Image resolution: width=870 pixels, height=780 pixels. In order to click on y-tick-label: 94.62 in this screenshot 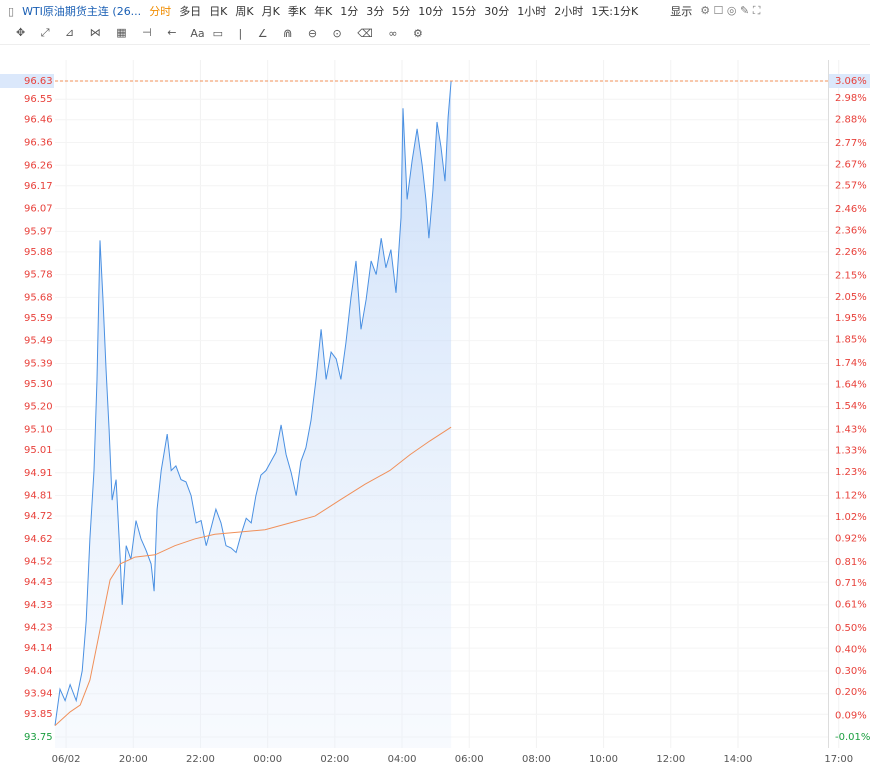, I will do `click(38, 539)`.